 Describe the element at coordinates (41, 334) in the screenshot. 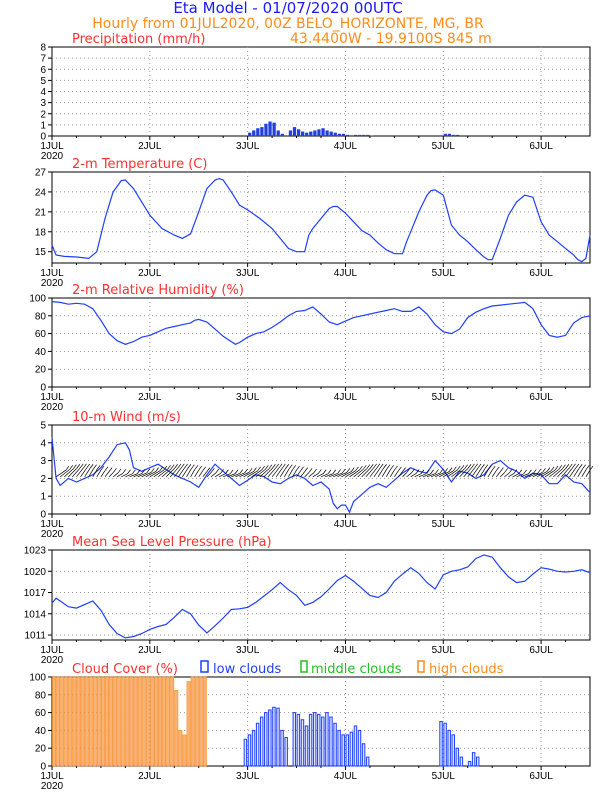

I see `rh-ytick-label: 60` at that location.